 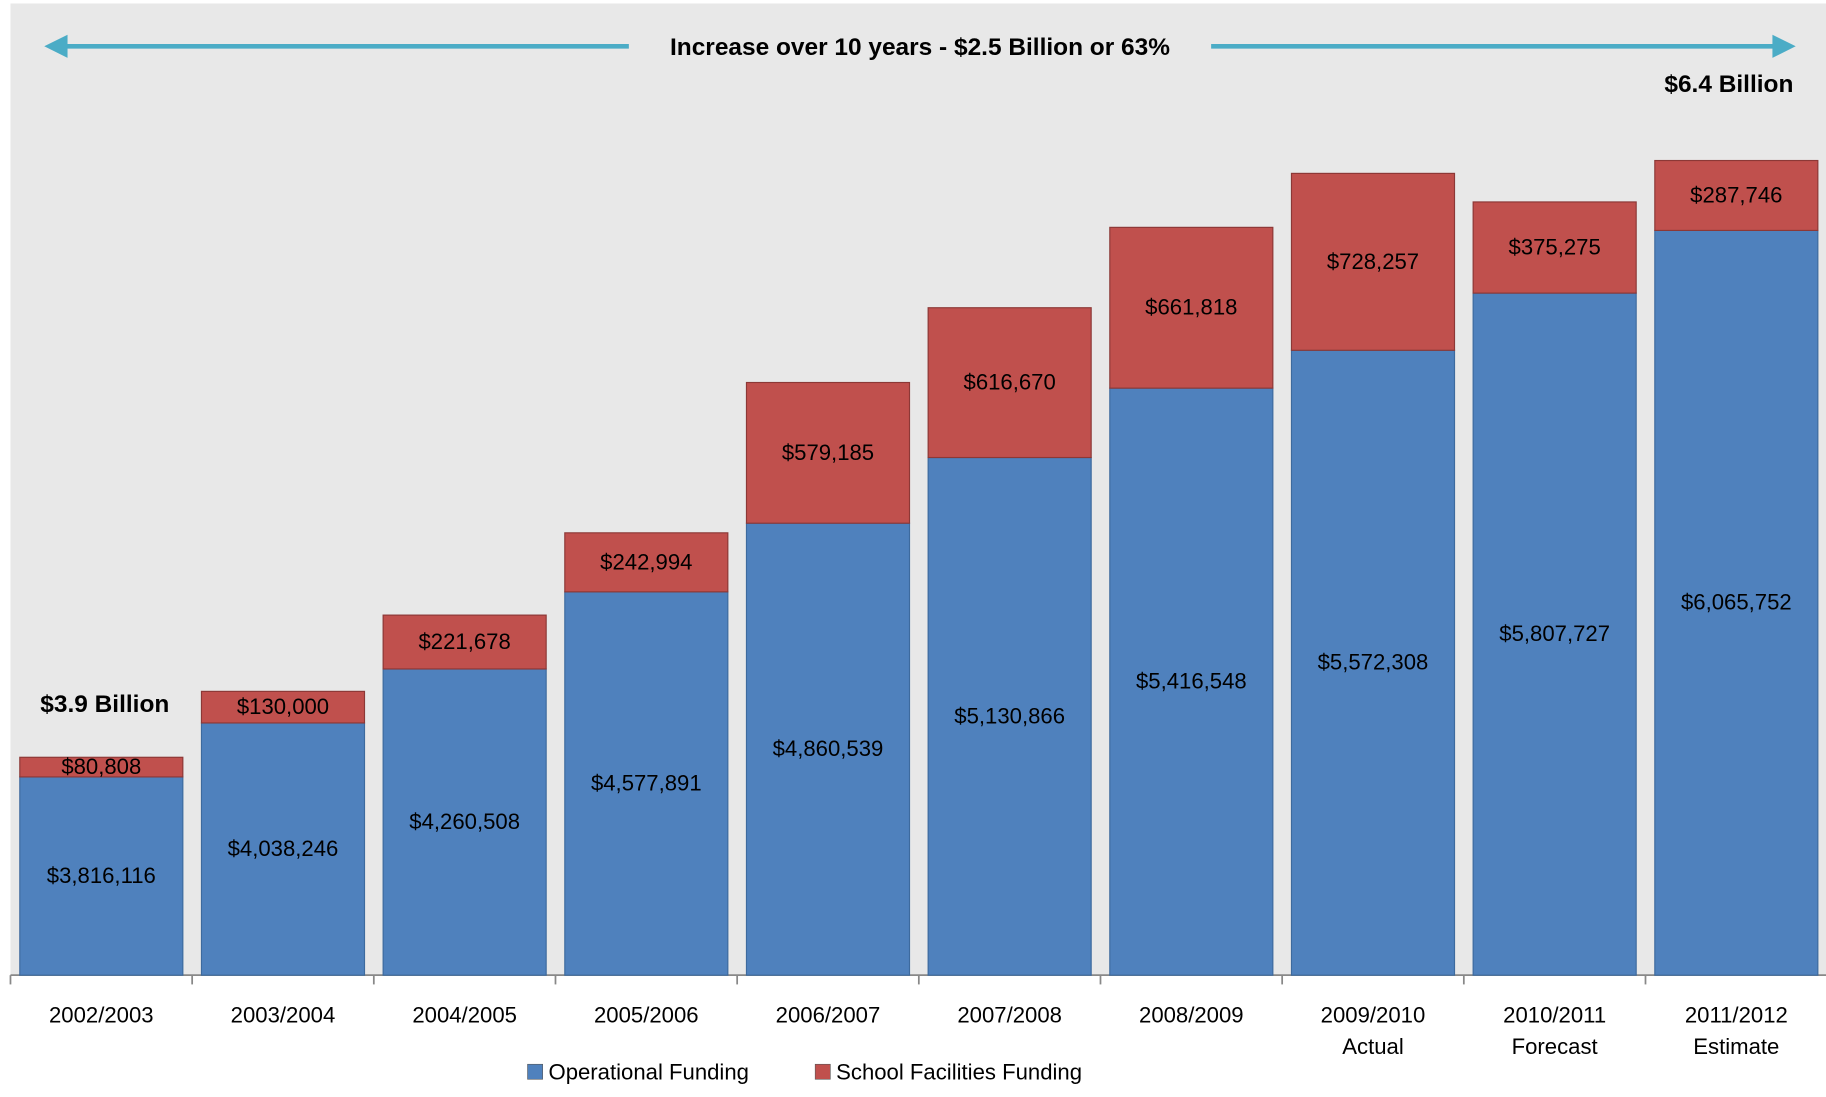 I want to click on data-label: $616,670, so click(x=1010, y=382).